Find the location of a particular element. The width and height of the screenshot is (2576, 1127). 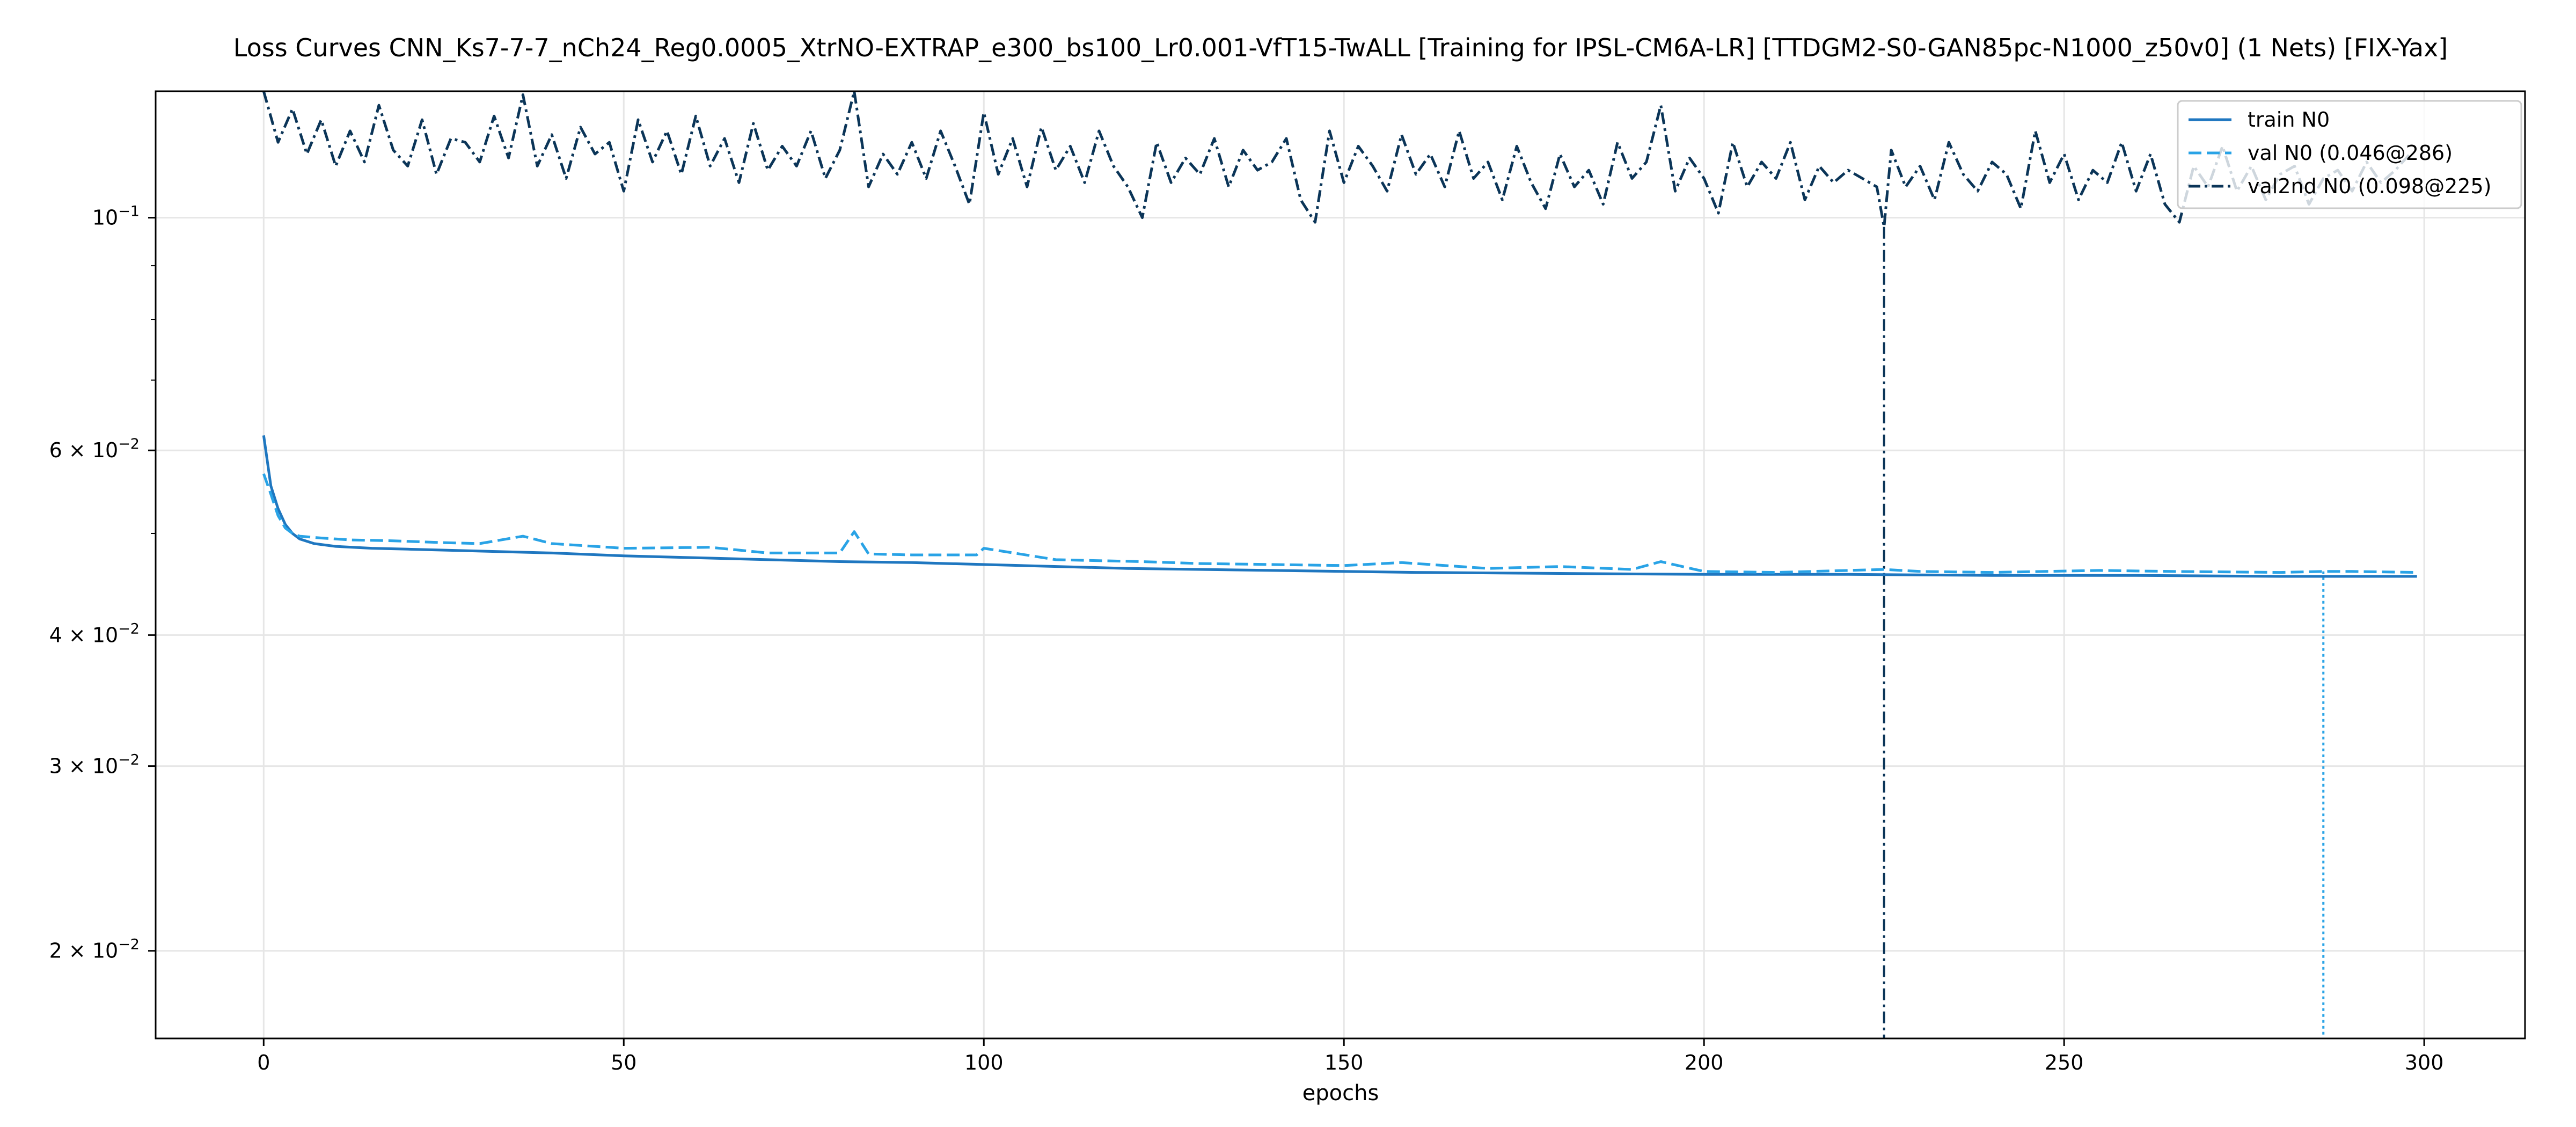

y-tick-label: 3 × 10⁻² is located at coordinates (94, 765).